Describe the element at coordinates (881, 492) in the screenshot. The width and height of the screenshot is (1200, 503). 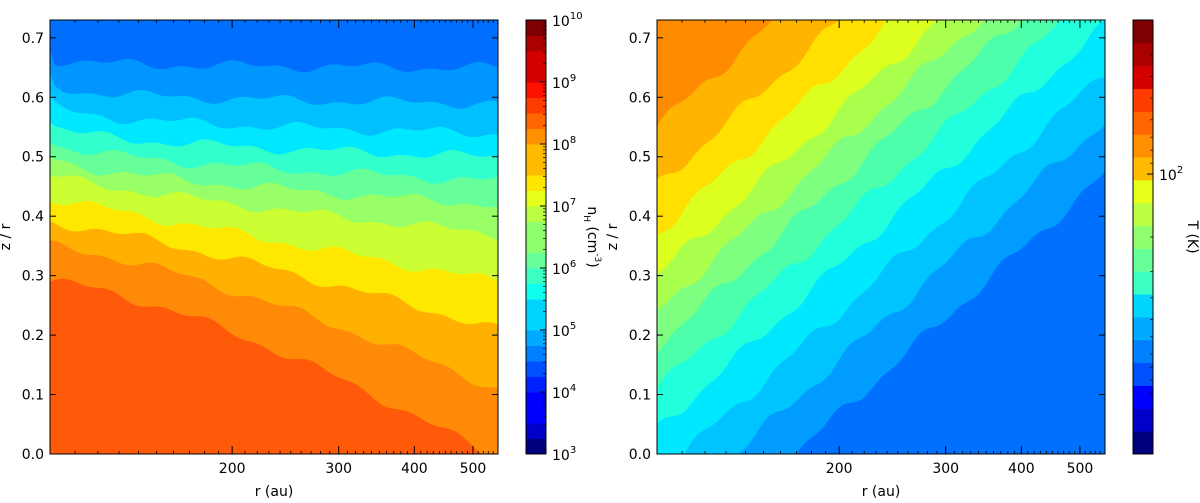
I see `temperature-x-axis-label: r (au)` at that location.